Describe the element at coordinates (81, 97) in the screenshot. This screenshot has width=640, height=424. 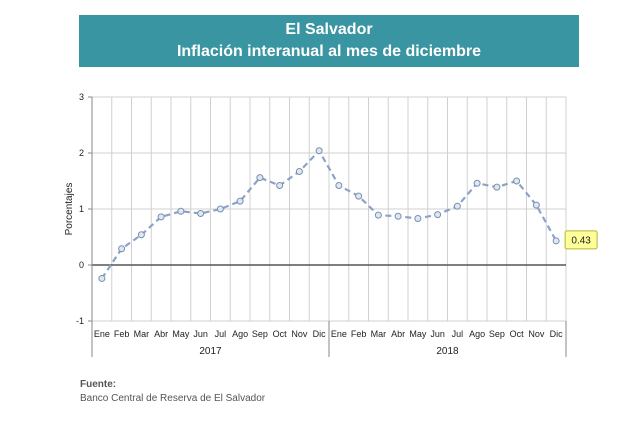
I see `y-tick-label: 3` at that location.